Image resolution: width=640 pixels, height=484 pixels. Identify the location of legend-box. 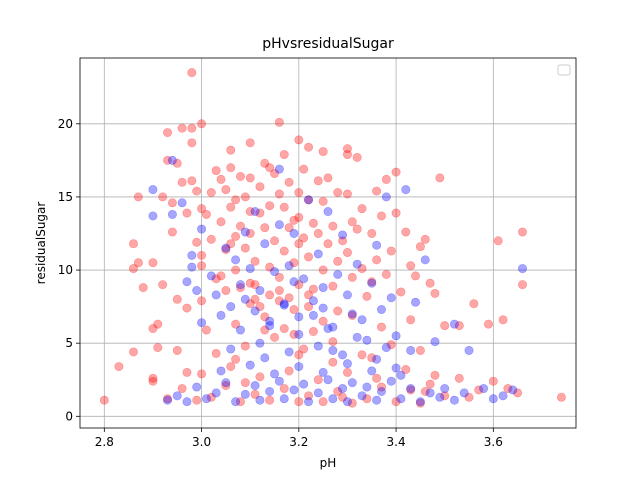
(564, 70).